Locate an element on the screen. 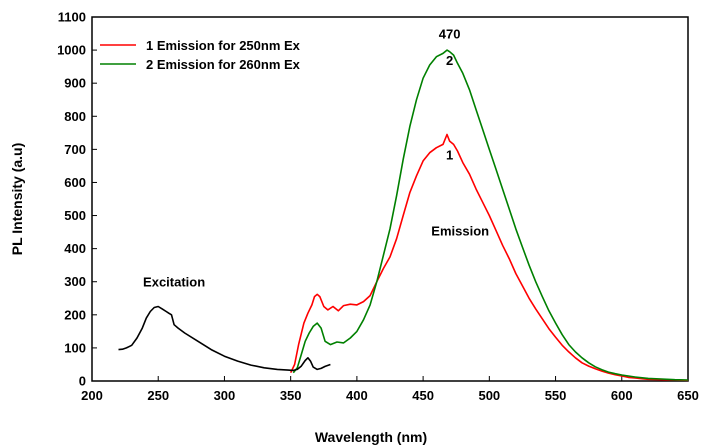  y-tick-label-600: 600 is located at coordinates (75, 182).